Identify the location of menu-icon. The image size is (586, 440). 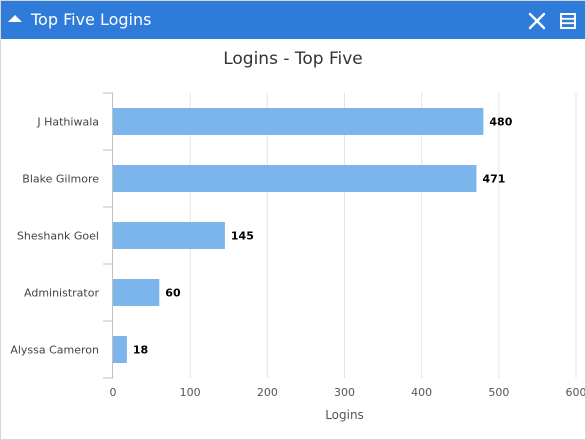
(568, 21).